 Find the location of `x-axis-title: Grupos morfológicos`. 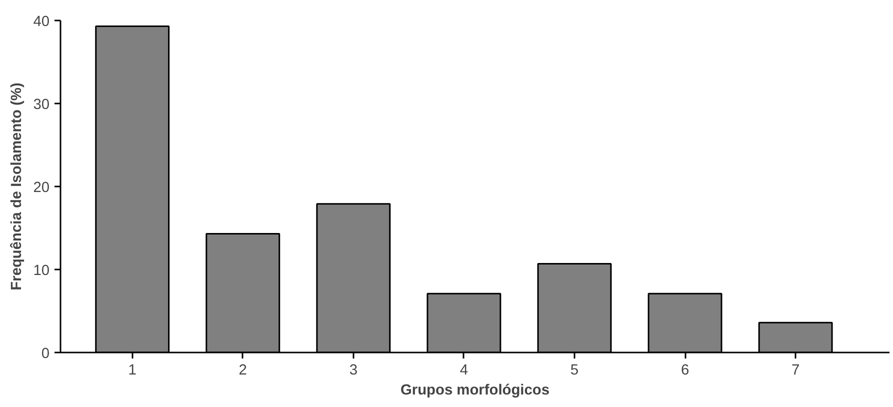

x-axis-title: Grupos morfológicos is located at coordinates (475, 390).